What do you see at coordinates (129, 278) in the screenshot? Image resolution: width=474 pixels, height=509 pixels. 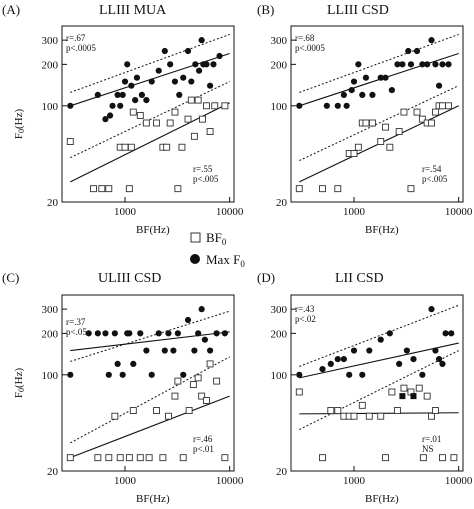 I see `panel-title: ULIII CSD` at bounding box center [129, 278].